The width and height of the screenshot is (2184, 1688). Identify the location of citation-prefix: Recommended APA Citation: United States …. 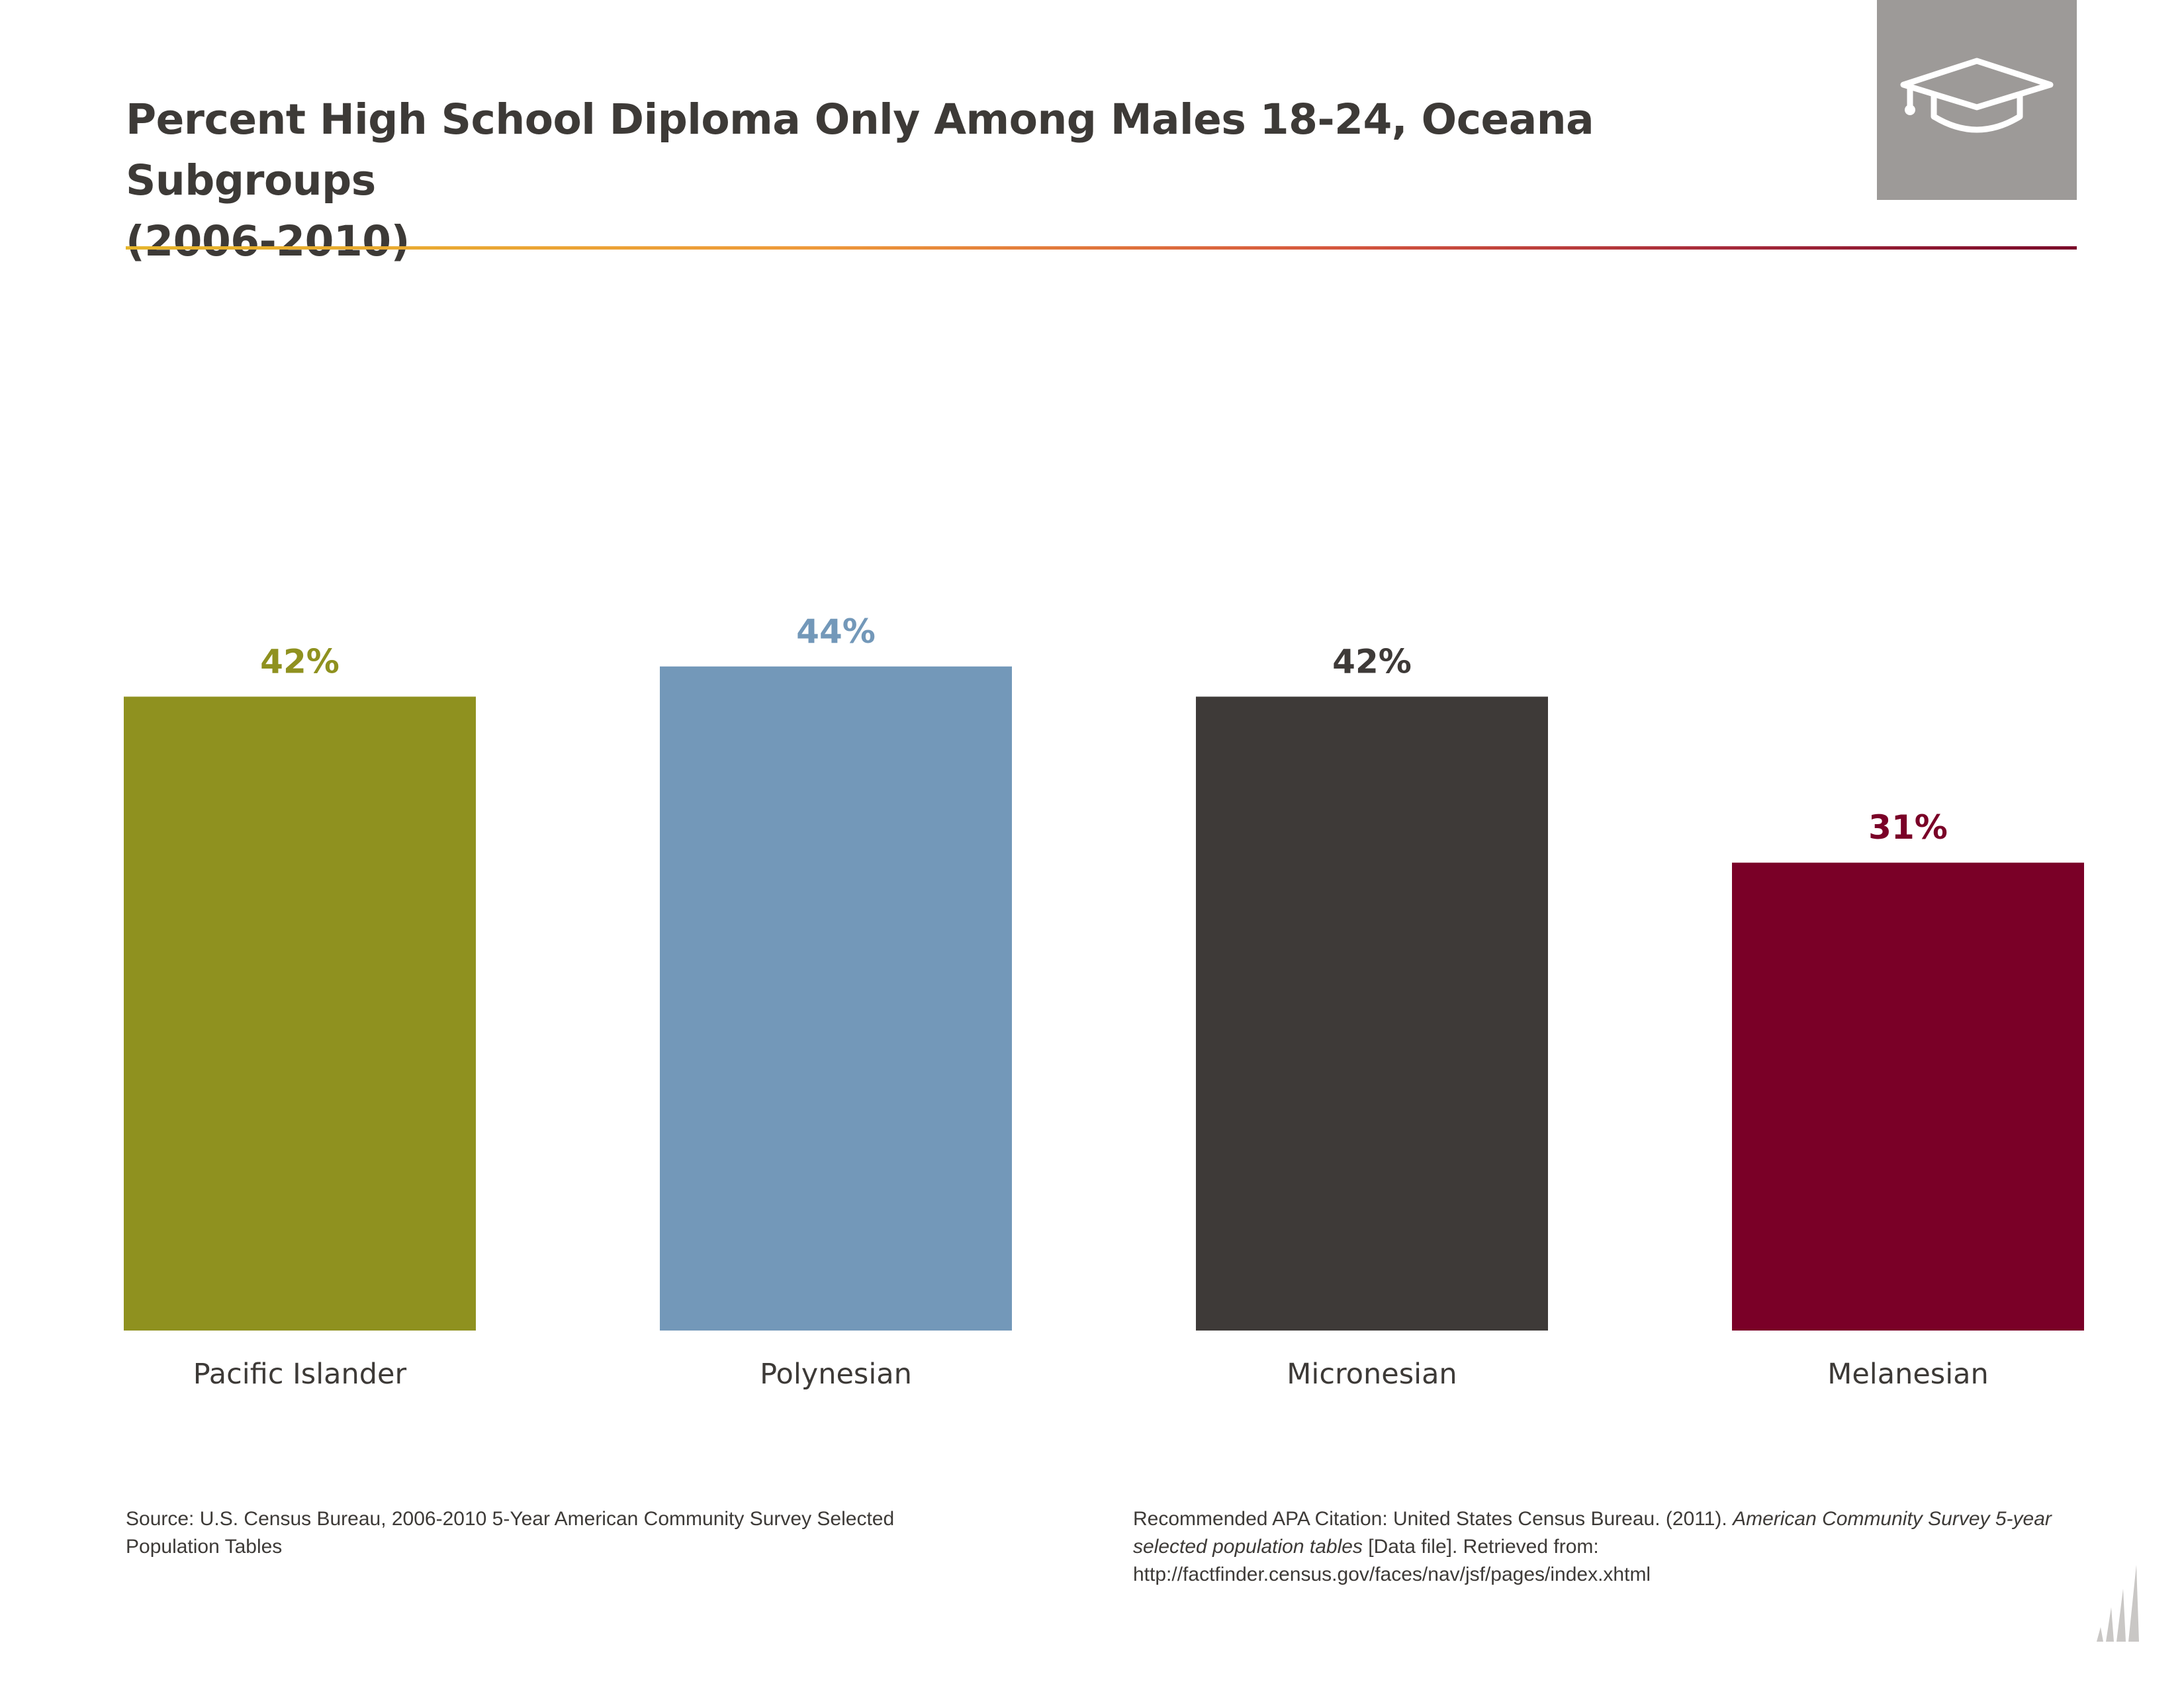
(1433, 1519).